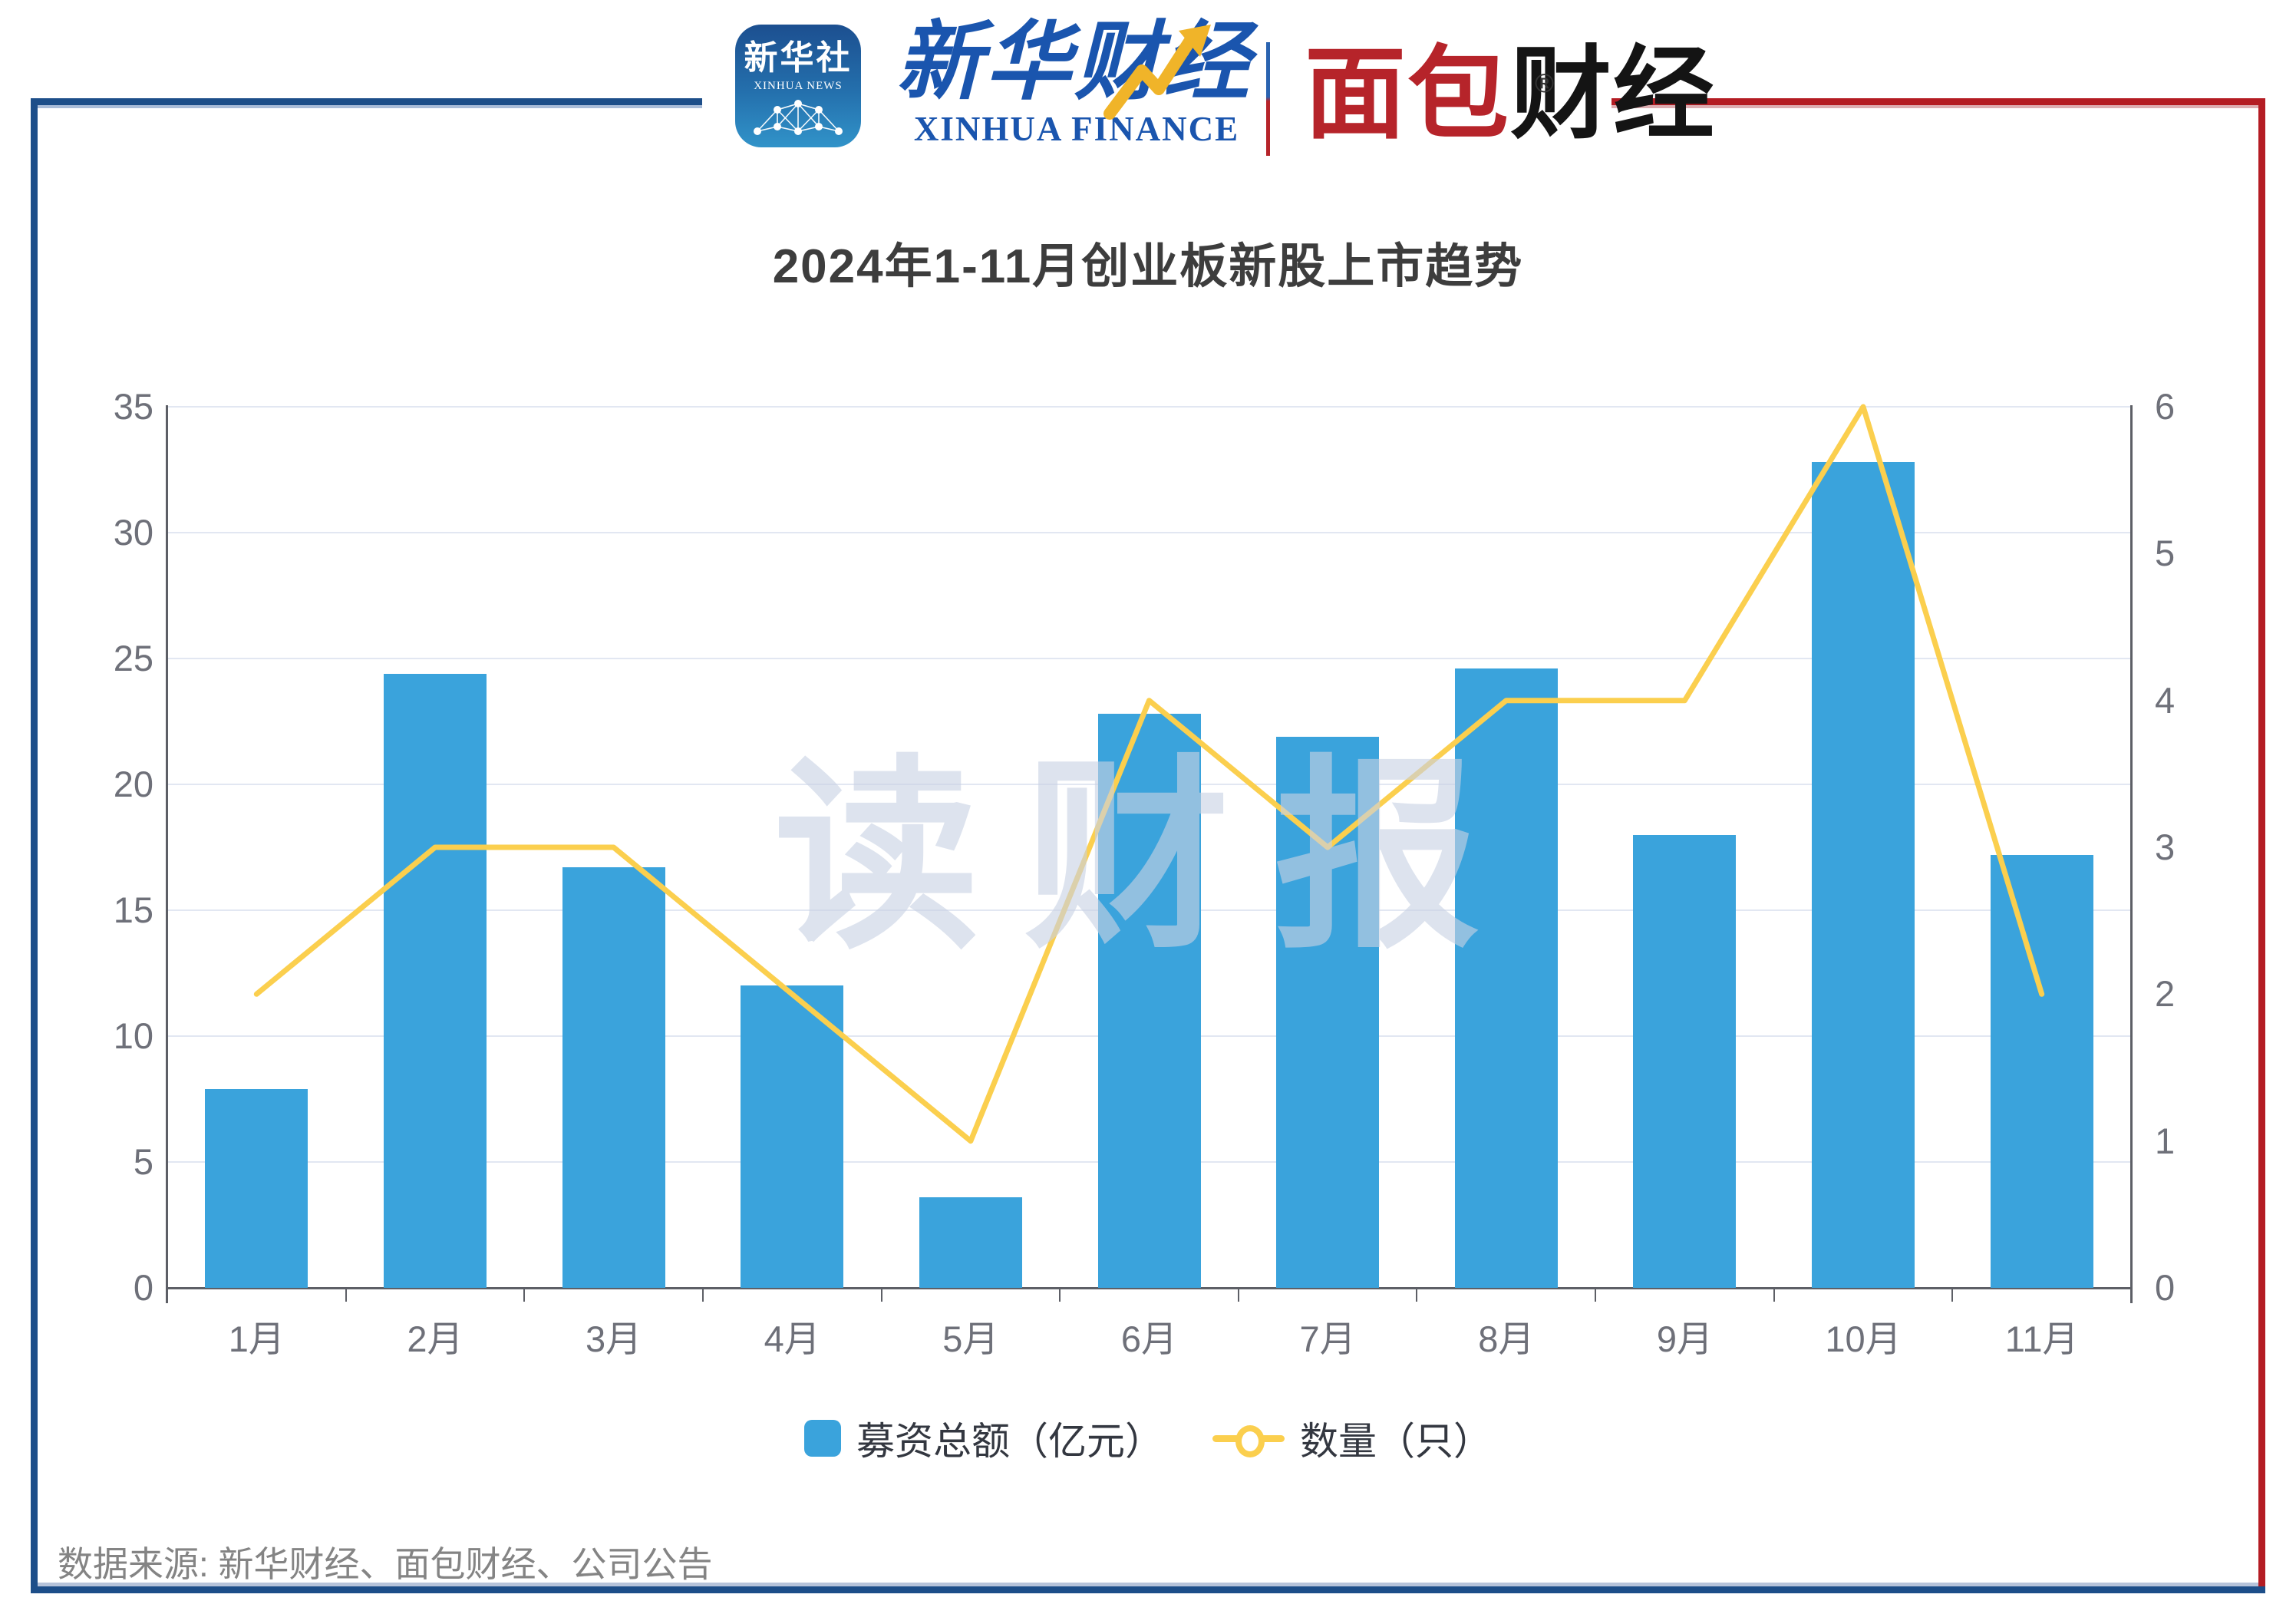  I want to click on y-axis-left-label-10: 10, so click(133, 1035).